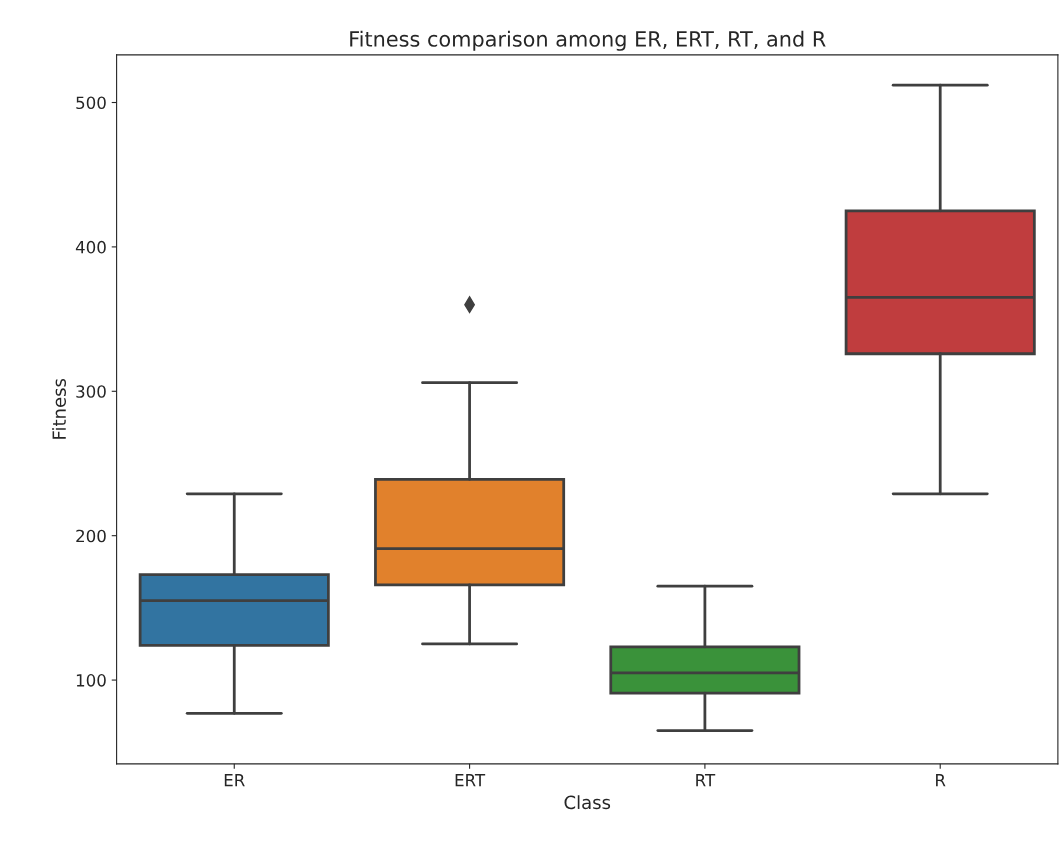  I want to click on y-tick-label: 300, so click(91, 391).